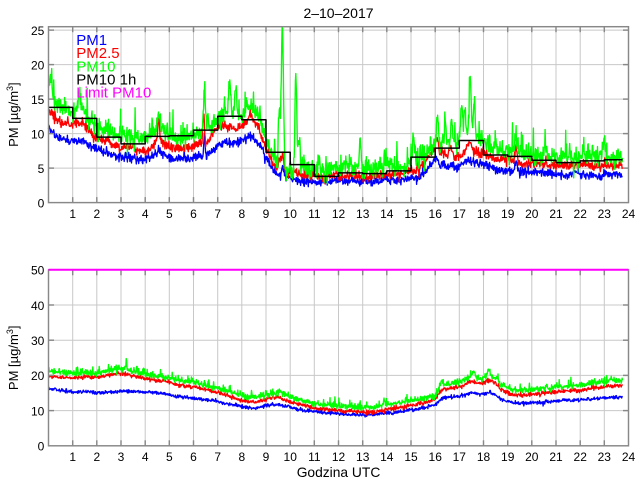 This screenshot has width=640, height=480. I want to click on svg-text: 30, so click(38, 341).